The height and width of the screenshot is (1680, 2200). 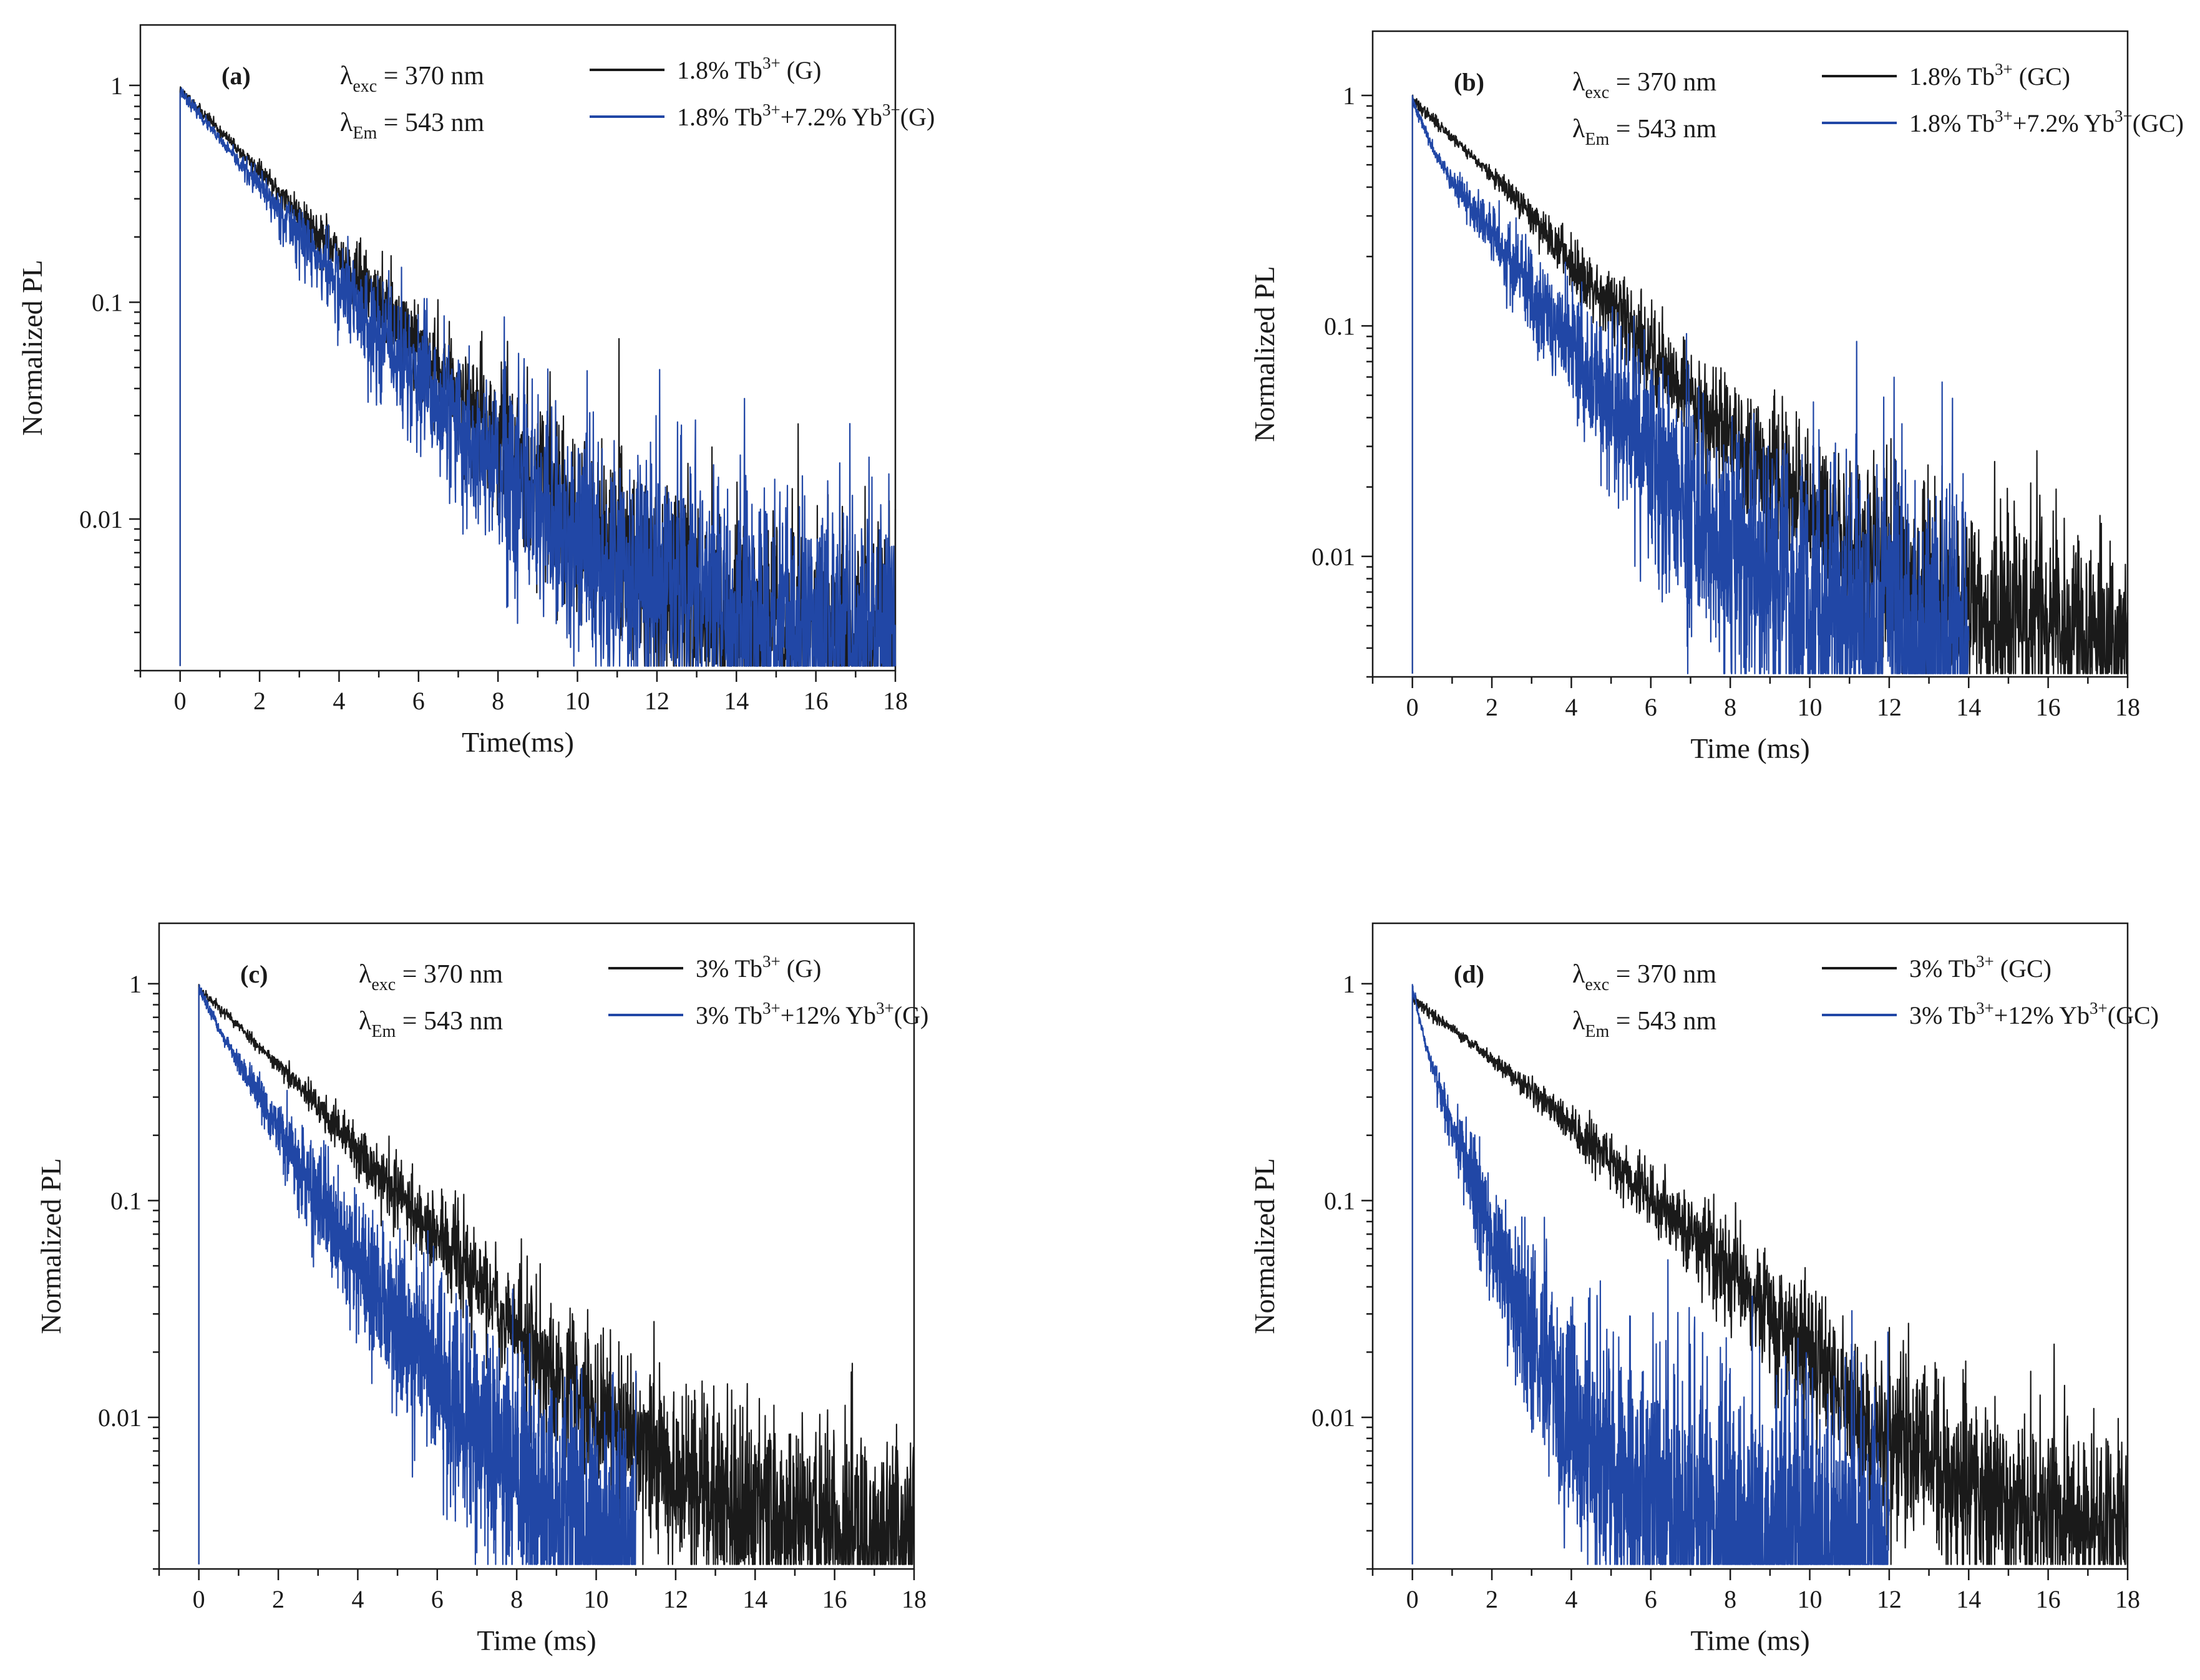 I want to click on legend-entry: 3% Tb3++12% Yb3+(G), so click(x=812, y=1014).